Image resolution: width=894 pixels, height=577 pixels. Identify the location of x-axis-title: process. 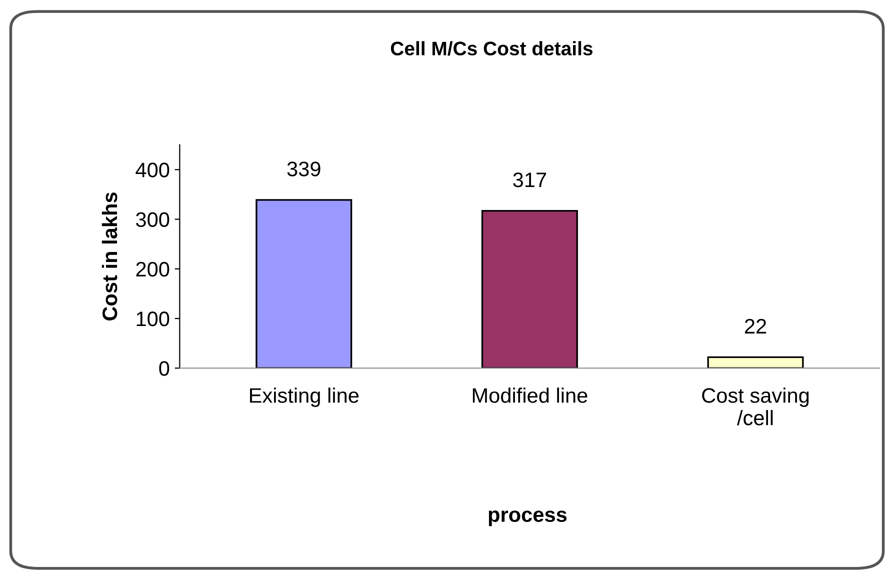
(527, 518).